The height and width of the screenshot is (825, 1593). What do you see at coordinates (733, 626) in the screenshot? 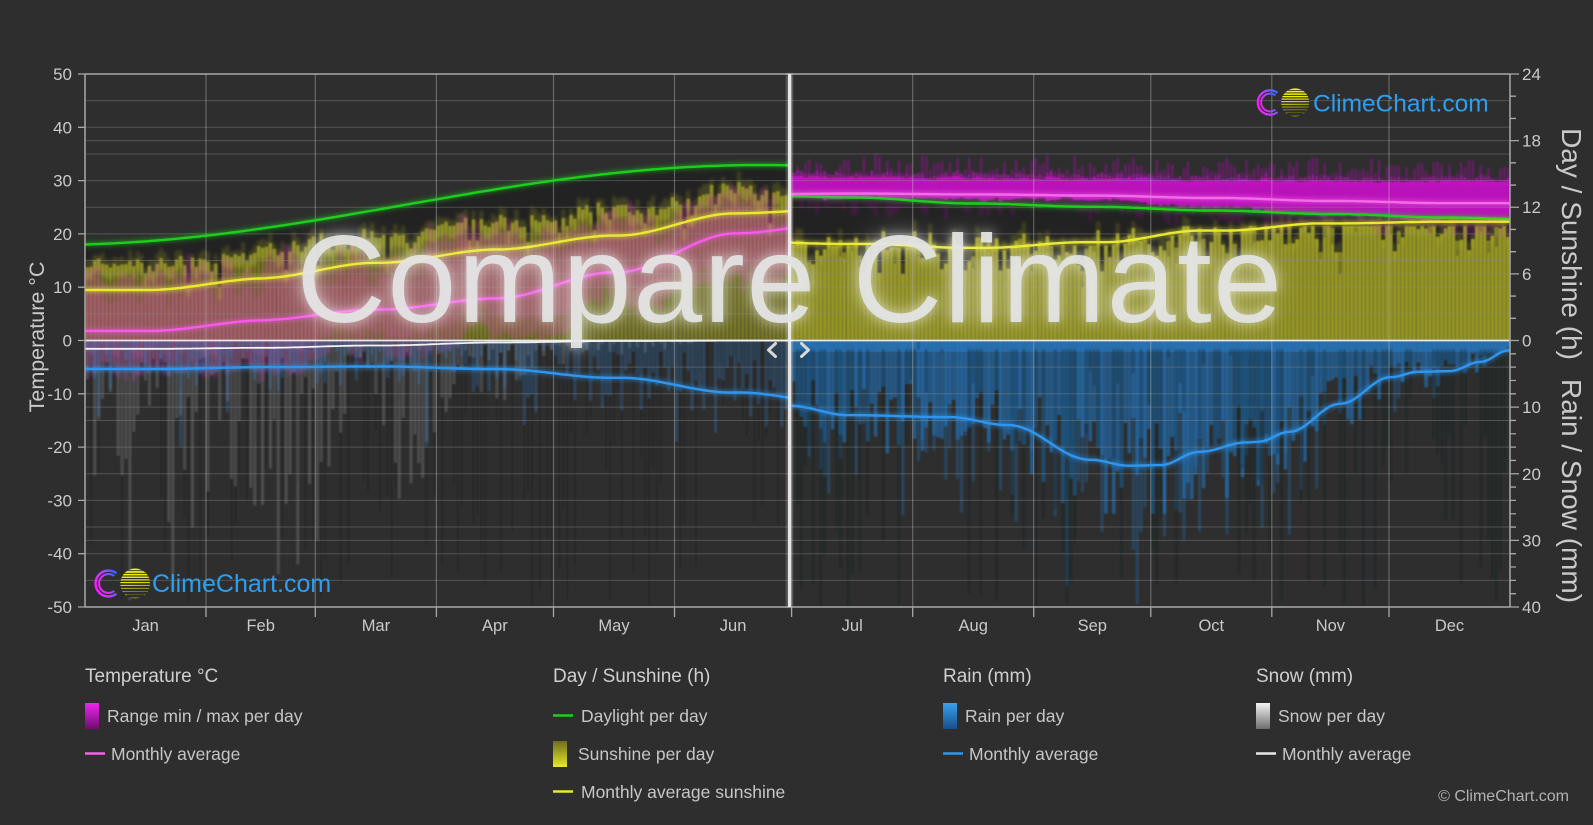
I see `svg-text: Jun` at bounding box center [733, 626].